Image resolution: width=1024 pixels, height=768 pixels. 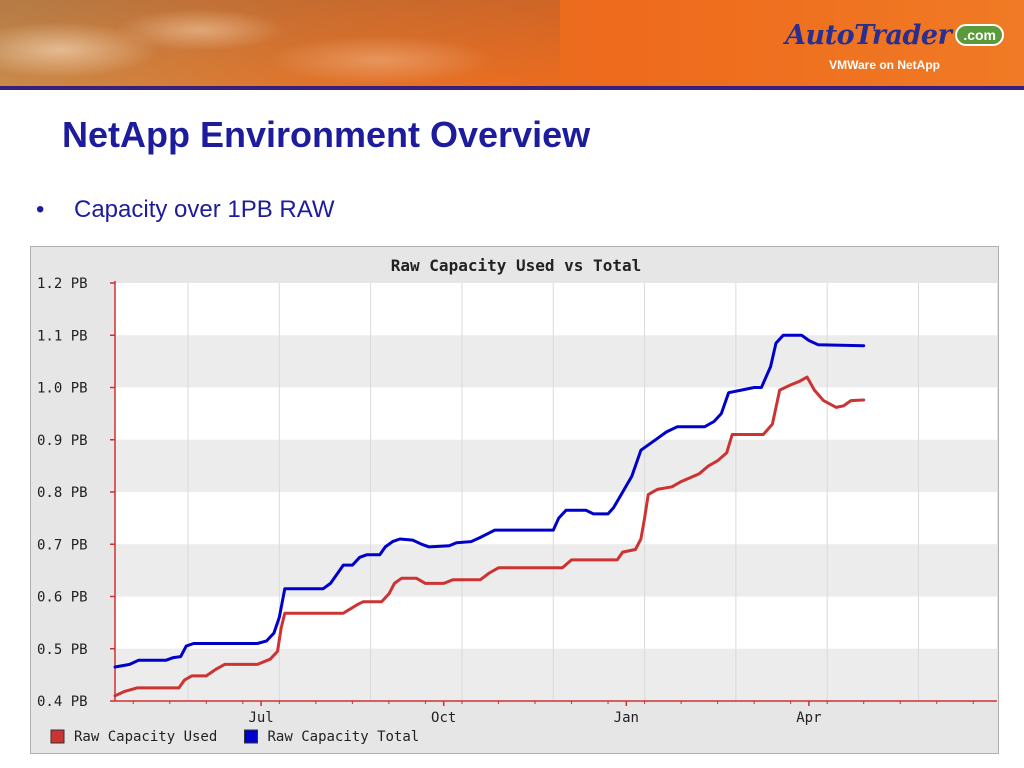 What do you see at coordinates (884, 65) in the screenshot?
I see `header-subtitle: VMWare on NetApp` at bounding box center [884, 65].